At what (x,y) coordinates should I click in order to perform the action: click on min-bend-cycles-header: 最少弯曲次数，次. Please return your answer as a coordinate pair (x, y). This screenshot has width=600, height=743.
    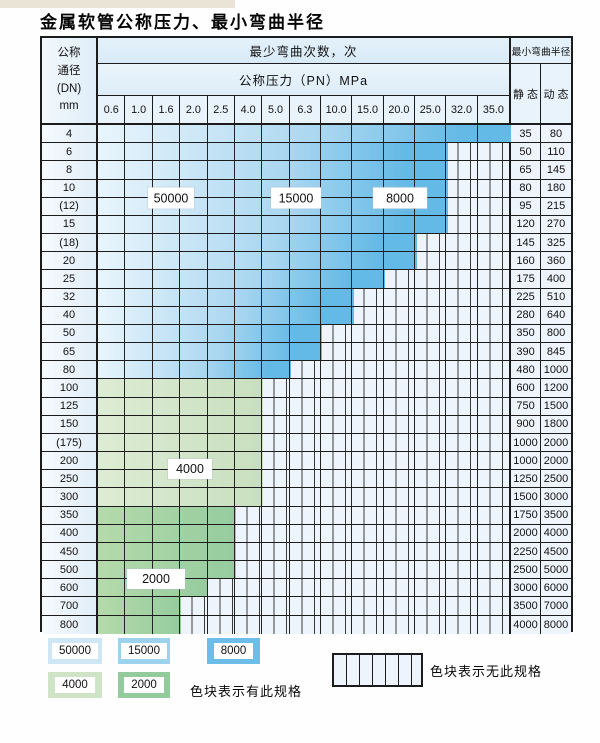
    Looking at the image, I should click on (304, 51).